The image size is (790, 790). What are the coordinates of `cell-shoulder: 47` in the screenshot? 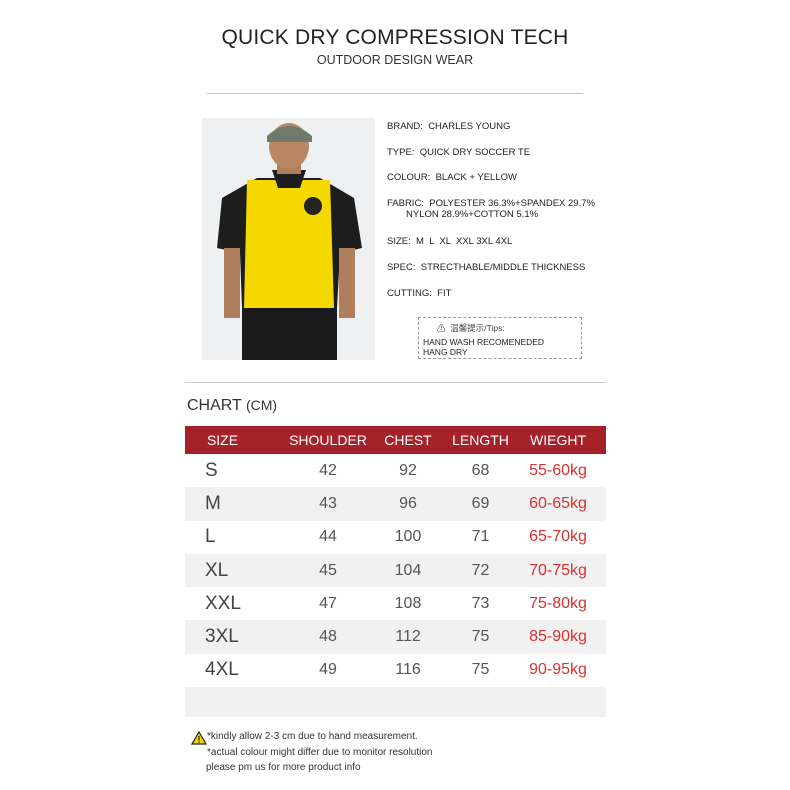 It's located at (328, 603).